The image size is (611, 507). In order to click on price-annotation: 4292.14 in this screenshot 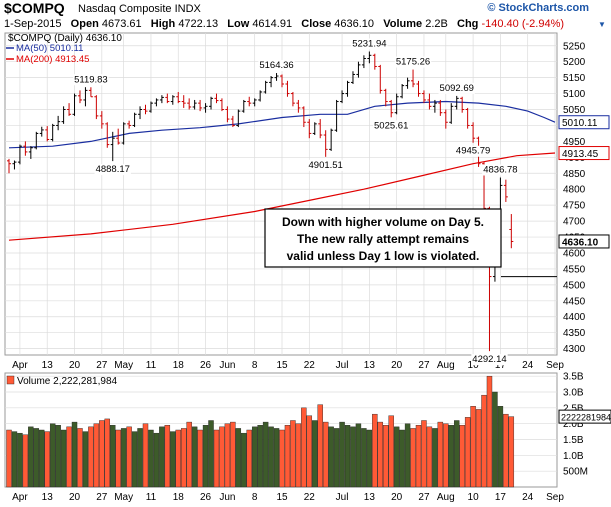, I will do `click(489, 359)`.